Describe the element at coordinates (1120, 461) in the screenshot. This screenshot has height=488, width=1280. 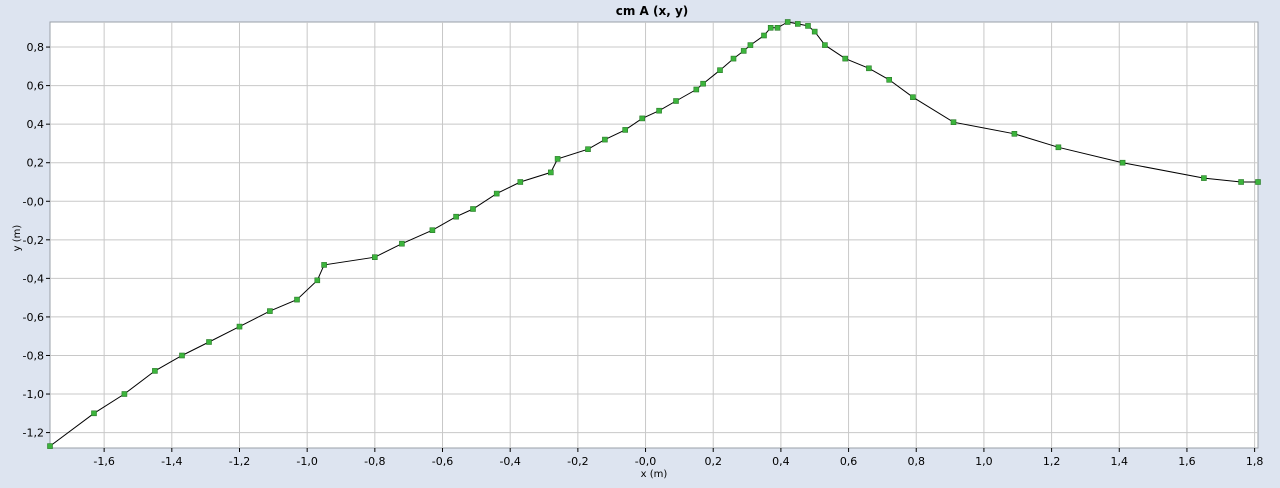
I see `x-tick-label: 1,4` at that location.